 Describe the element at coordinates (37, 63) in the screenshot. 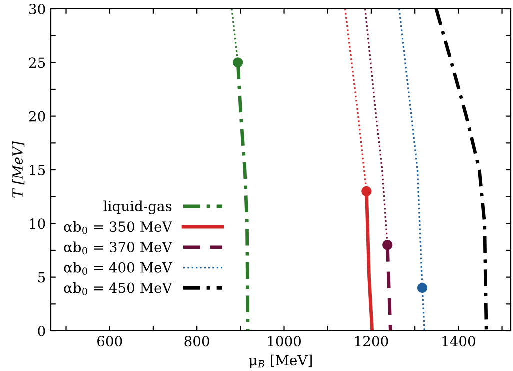

I see `y-tick-label: 25` at that location.